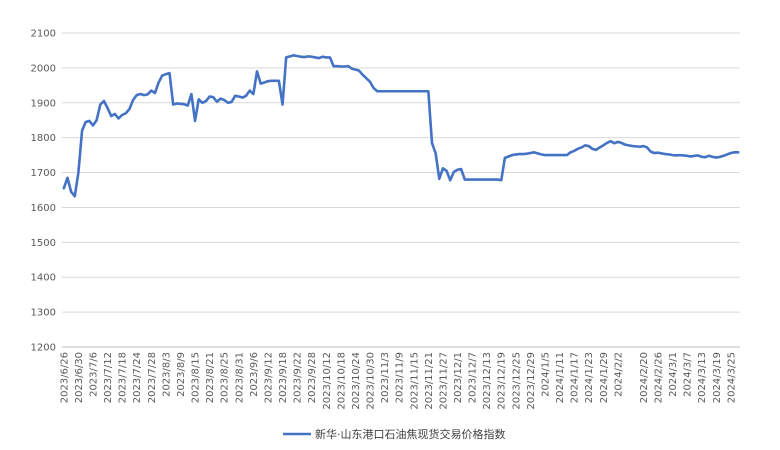  What do you see at coordinates (531, 381) in the screenshot?
I see `x-tick-label: 2023/12/29` at bounding box center [531, 381].